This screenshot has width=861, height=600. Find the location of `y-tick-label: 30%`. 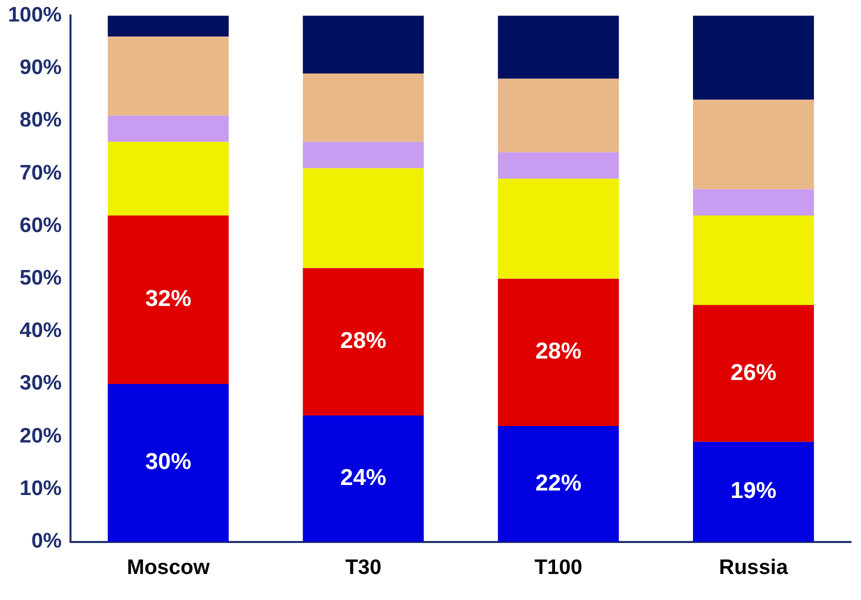

y-tick-label: 30% is located at coordinates (41, 383).